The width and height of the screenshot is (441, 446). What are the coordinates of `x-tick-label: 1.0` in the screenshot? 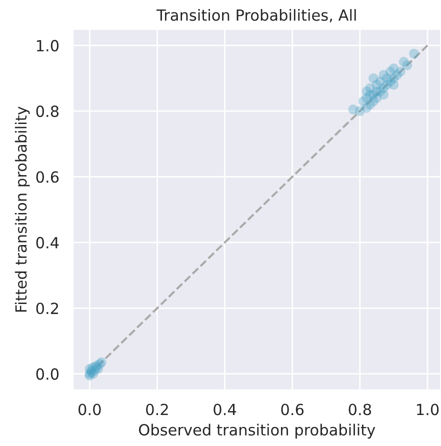 It's located at (428, 410).